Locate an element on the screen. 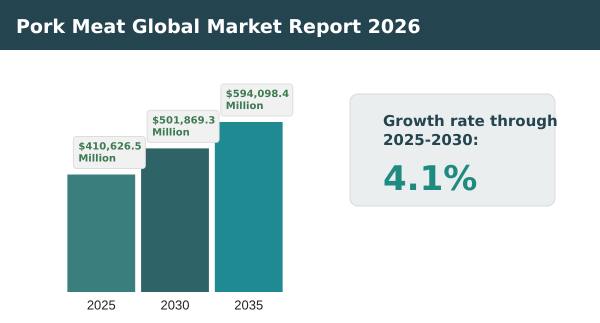  data-label: $501,869.3 Million is located at coordinates (184, 126).